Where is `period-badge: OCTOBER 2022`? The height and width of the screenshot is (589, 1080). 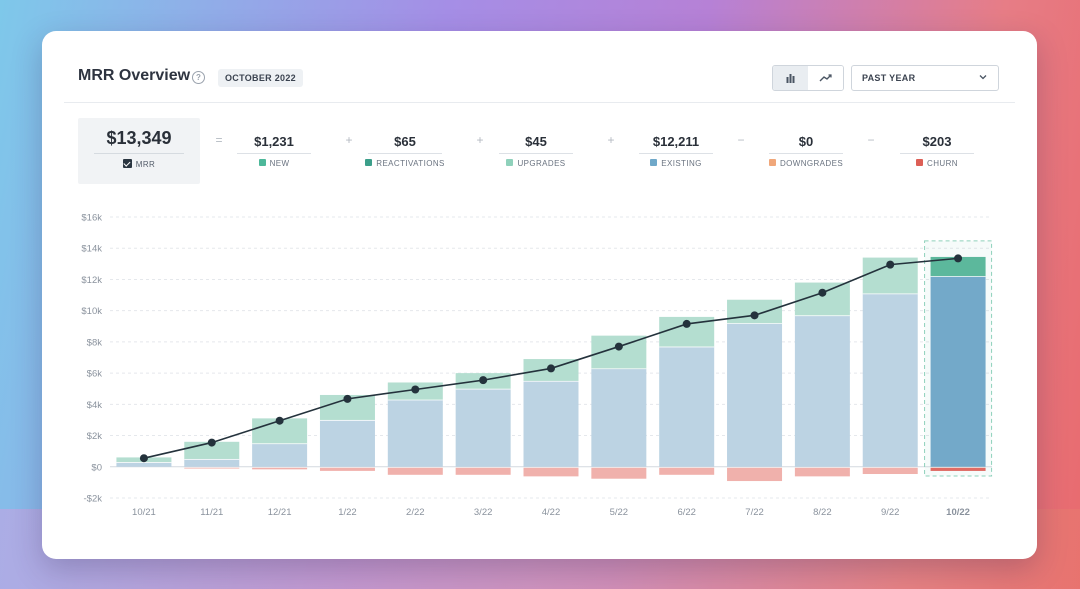 period-badge: OCTOBER 2022 is located at coordinates (260, 78).